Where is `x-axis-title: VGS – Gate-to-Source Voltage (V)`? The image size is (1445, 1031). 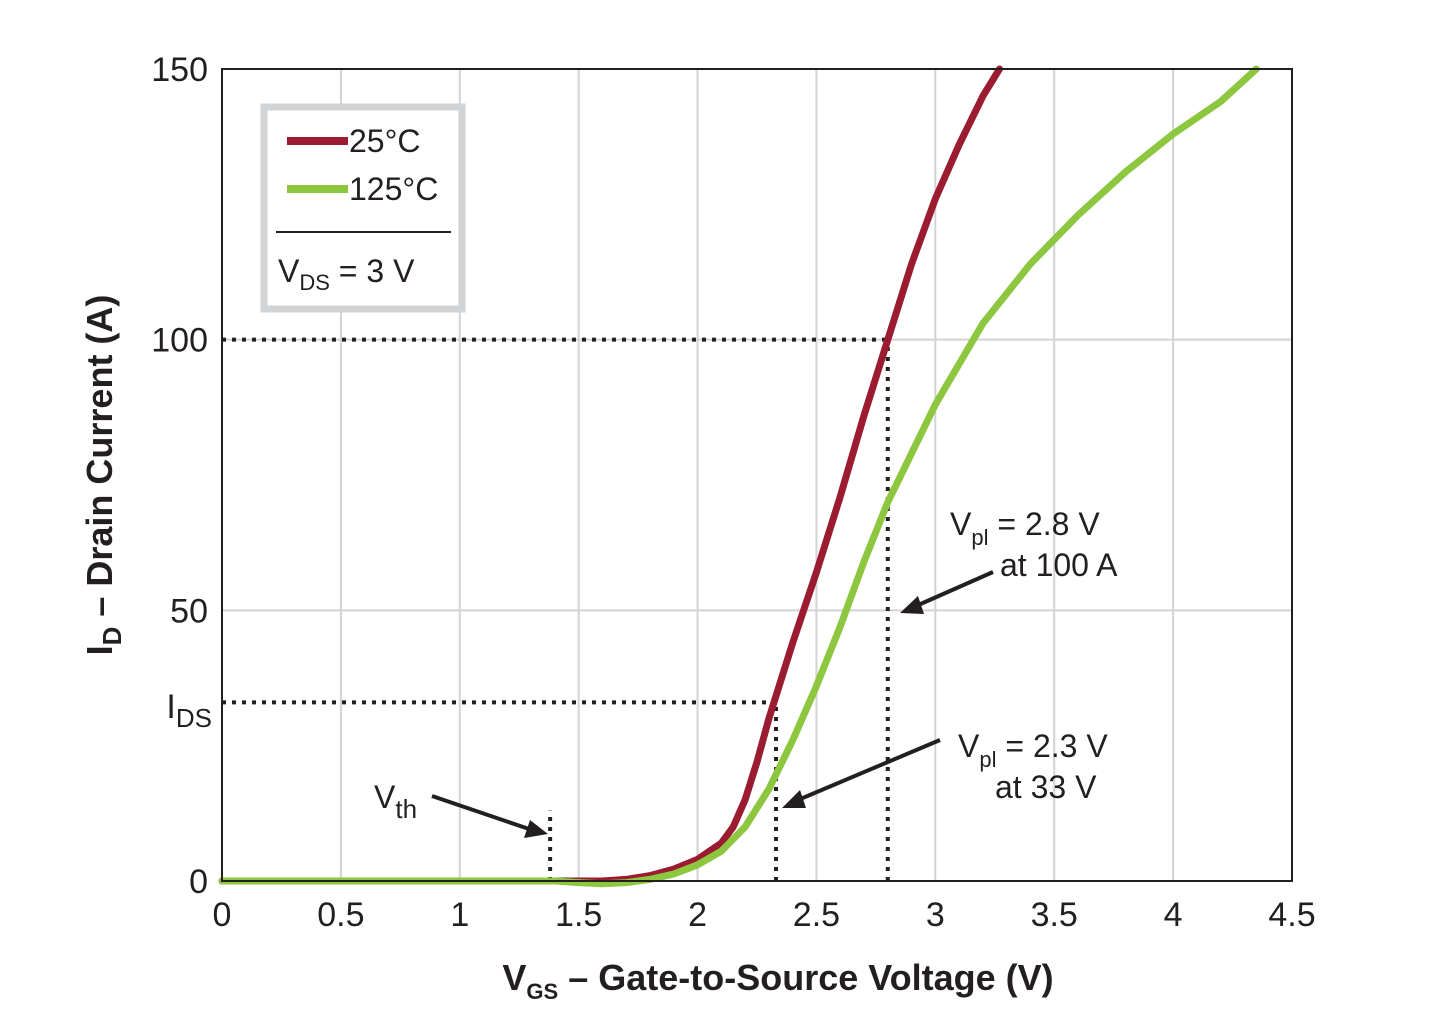 x-axis-title: VGS – Gate-to-Source Voltage (V) is located at coordinates (777, 980).